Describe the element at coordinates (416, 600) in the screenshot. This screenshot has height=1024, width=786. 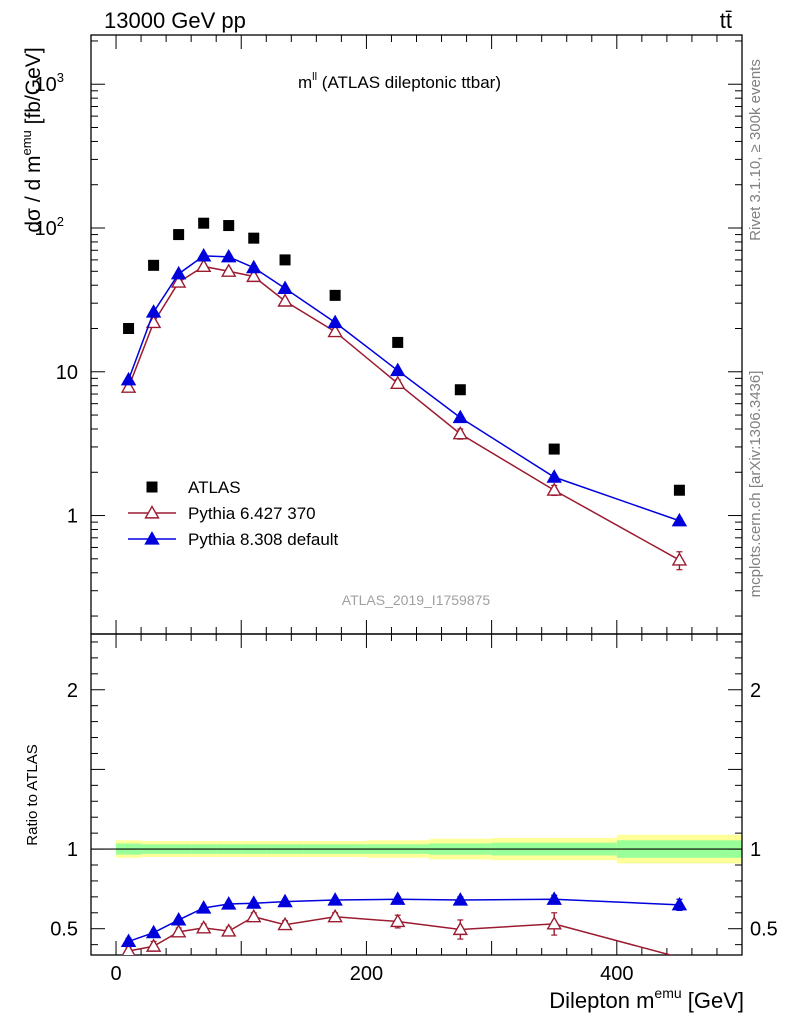
I see `analysis-watermark: ATLAS_2019_I1759875` at that location.